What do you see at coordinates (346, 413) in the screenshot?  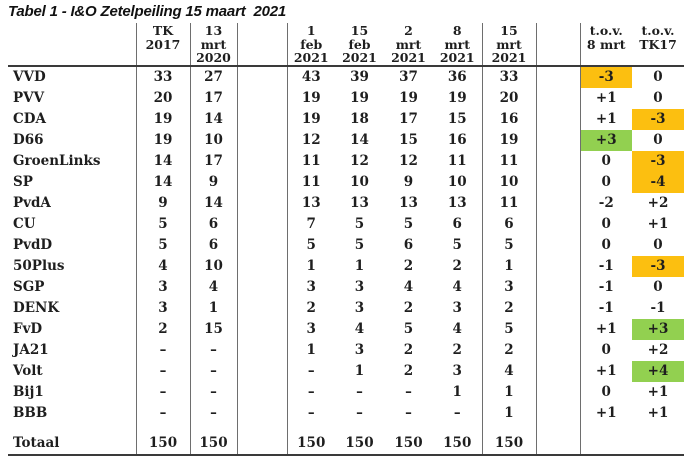 I see `table-row: BBB – – – – – –1 +1 +1` at bounding box center [346, 413].